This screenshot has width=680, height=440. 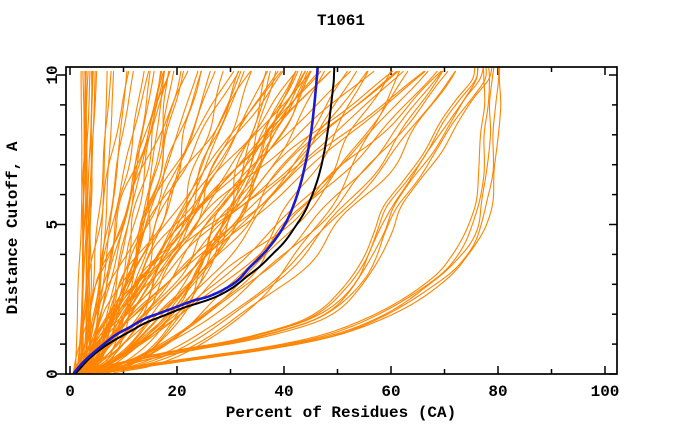 I want to click on y-tick-label: 0, so click(x=53, y=374).